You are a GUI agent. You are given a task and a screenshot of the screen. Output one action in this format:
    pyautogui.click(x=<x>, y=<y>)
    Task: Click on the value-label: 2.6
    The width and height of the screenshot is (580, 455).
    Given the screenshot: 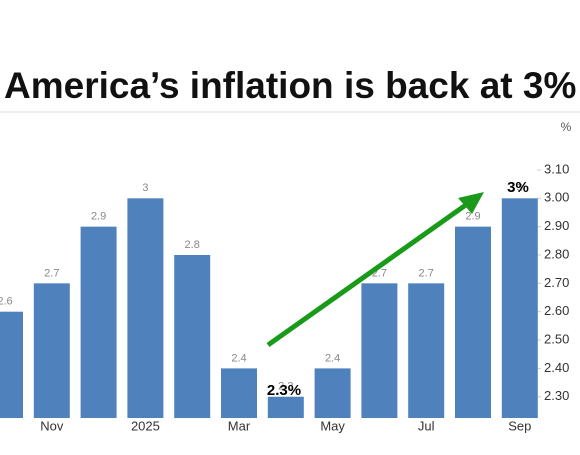 What is the action you would take?
    pyautogui.click(x=6, y=302)
    